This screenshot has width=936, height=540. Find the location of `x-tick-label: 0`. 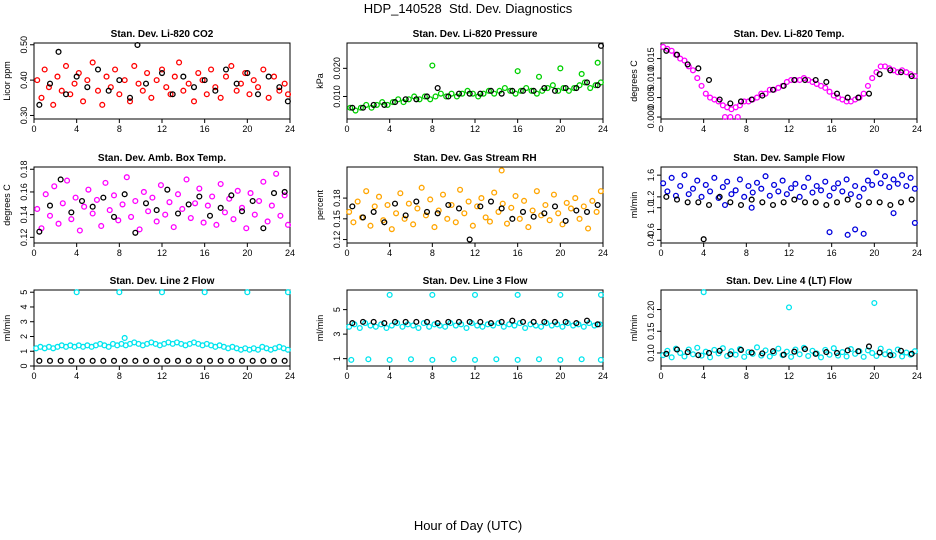

x-tick-label: 0 is located at coordinates (33, 129).